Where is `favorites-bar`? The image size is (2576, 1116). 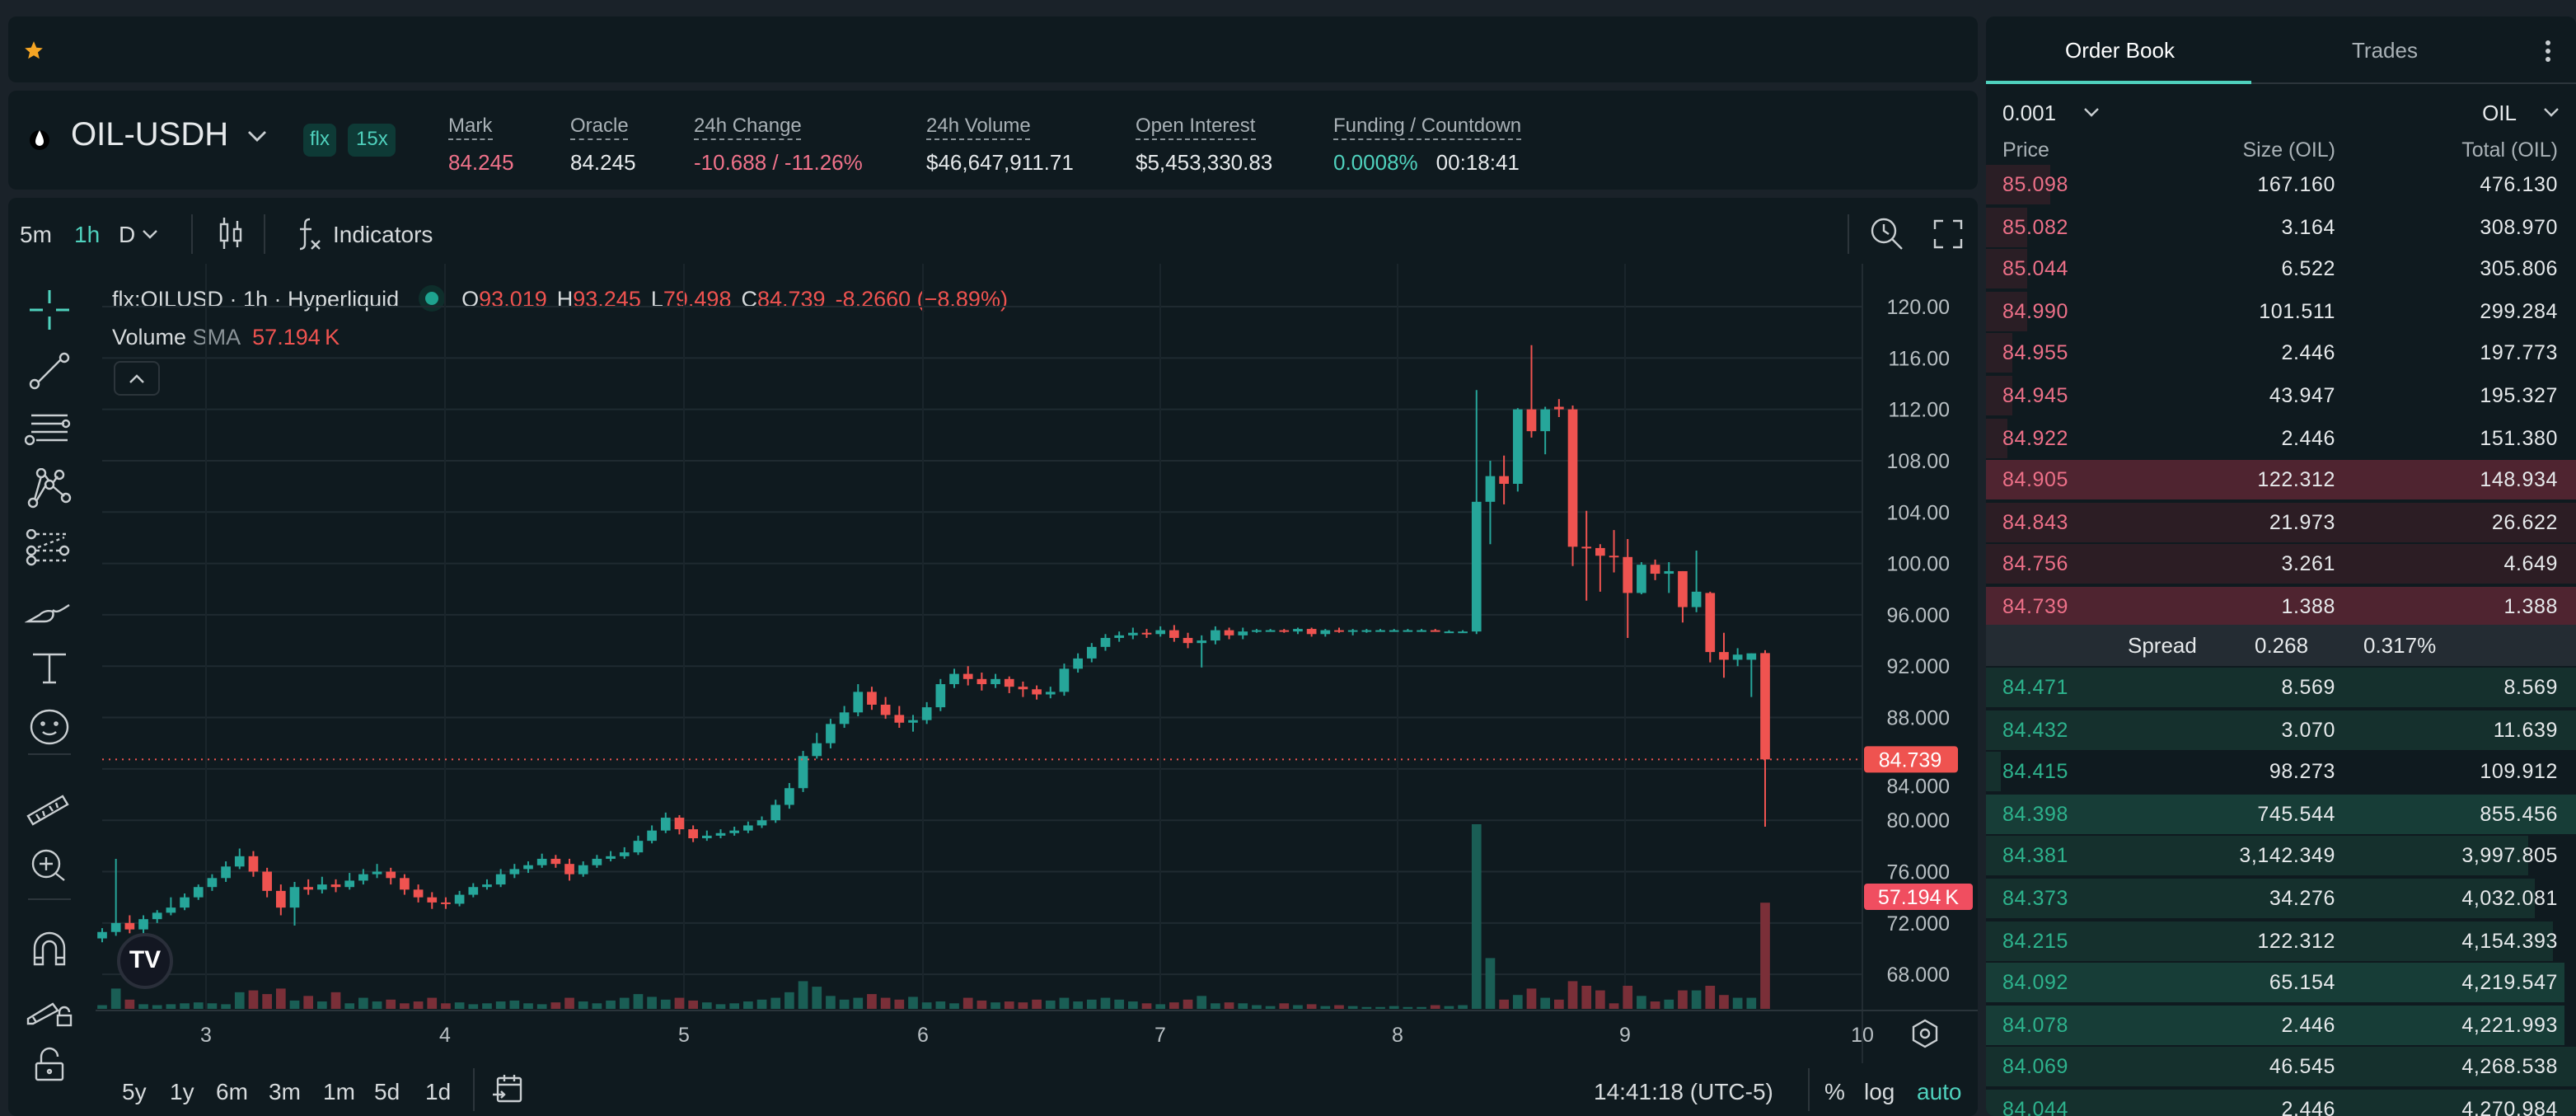
favorites-bar is located at coordinates (993, 49).